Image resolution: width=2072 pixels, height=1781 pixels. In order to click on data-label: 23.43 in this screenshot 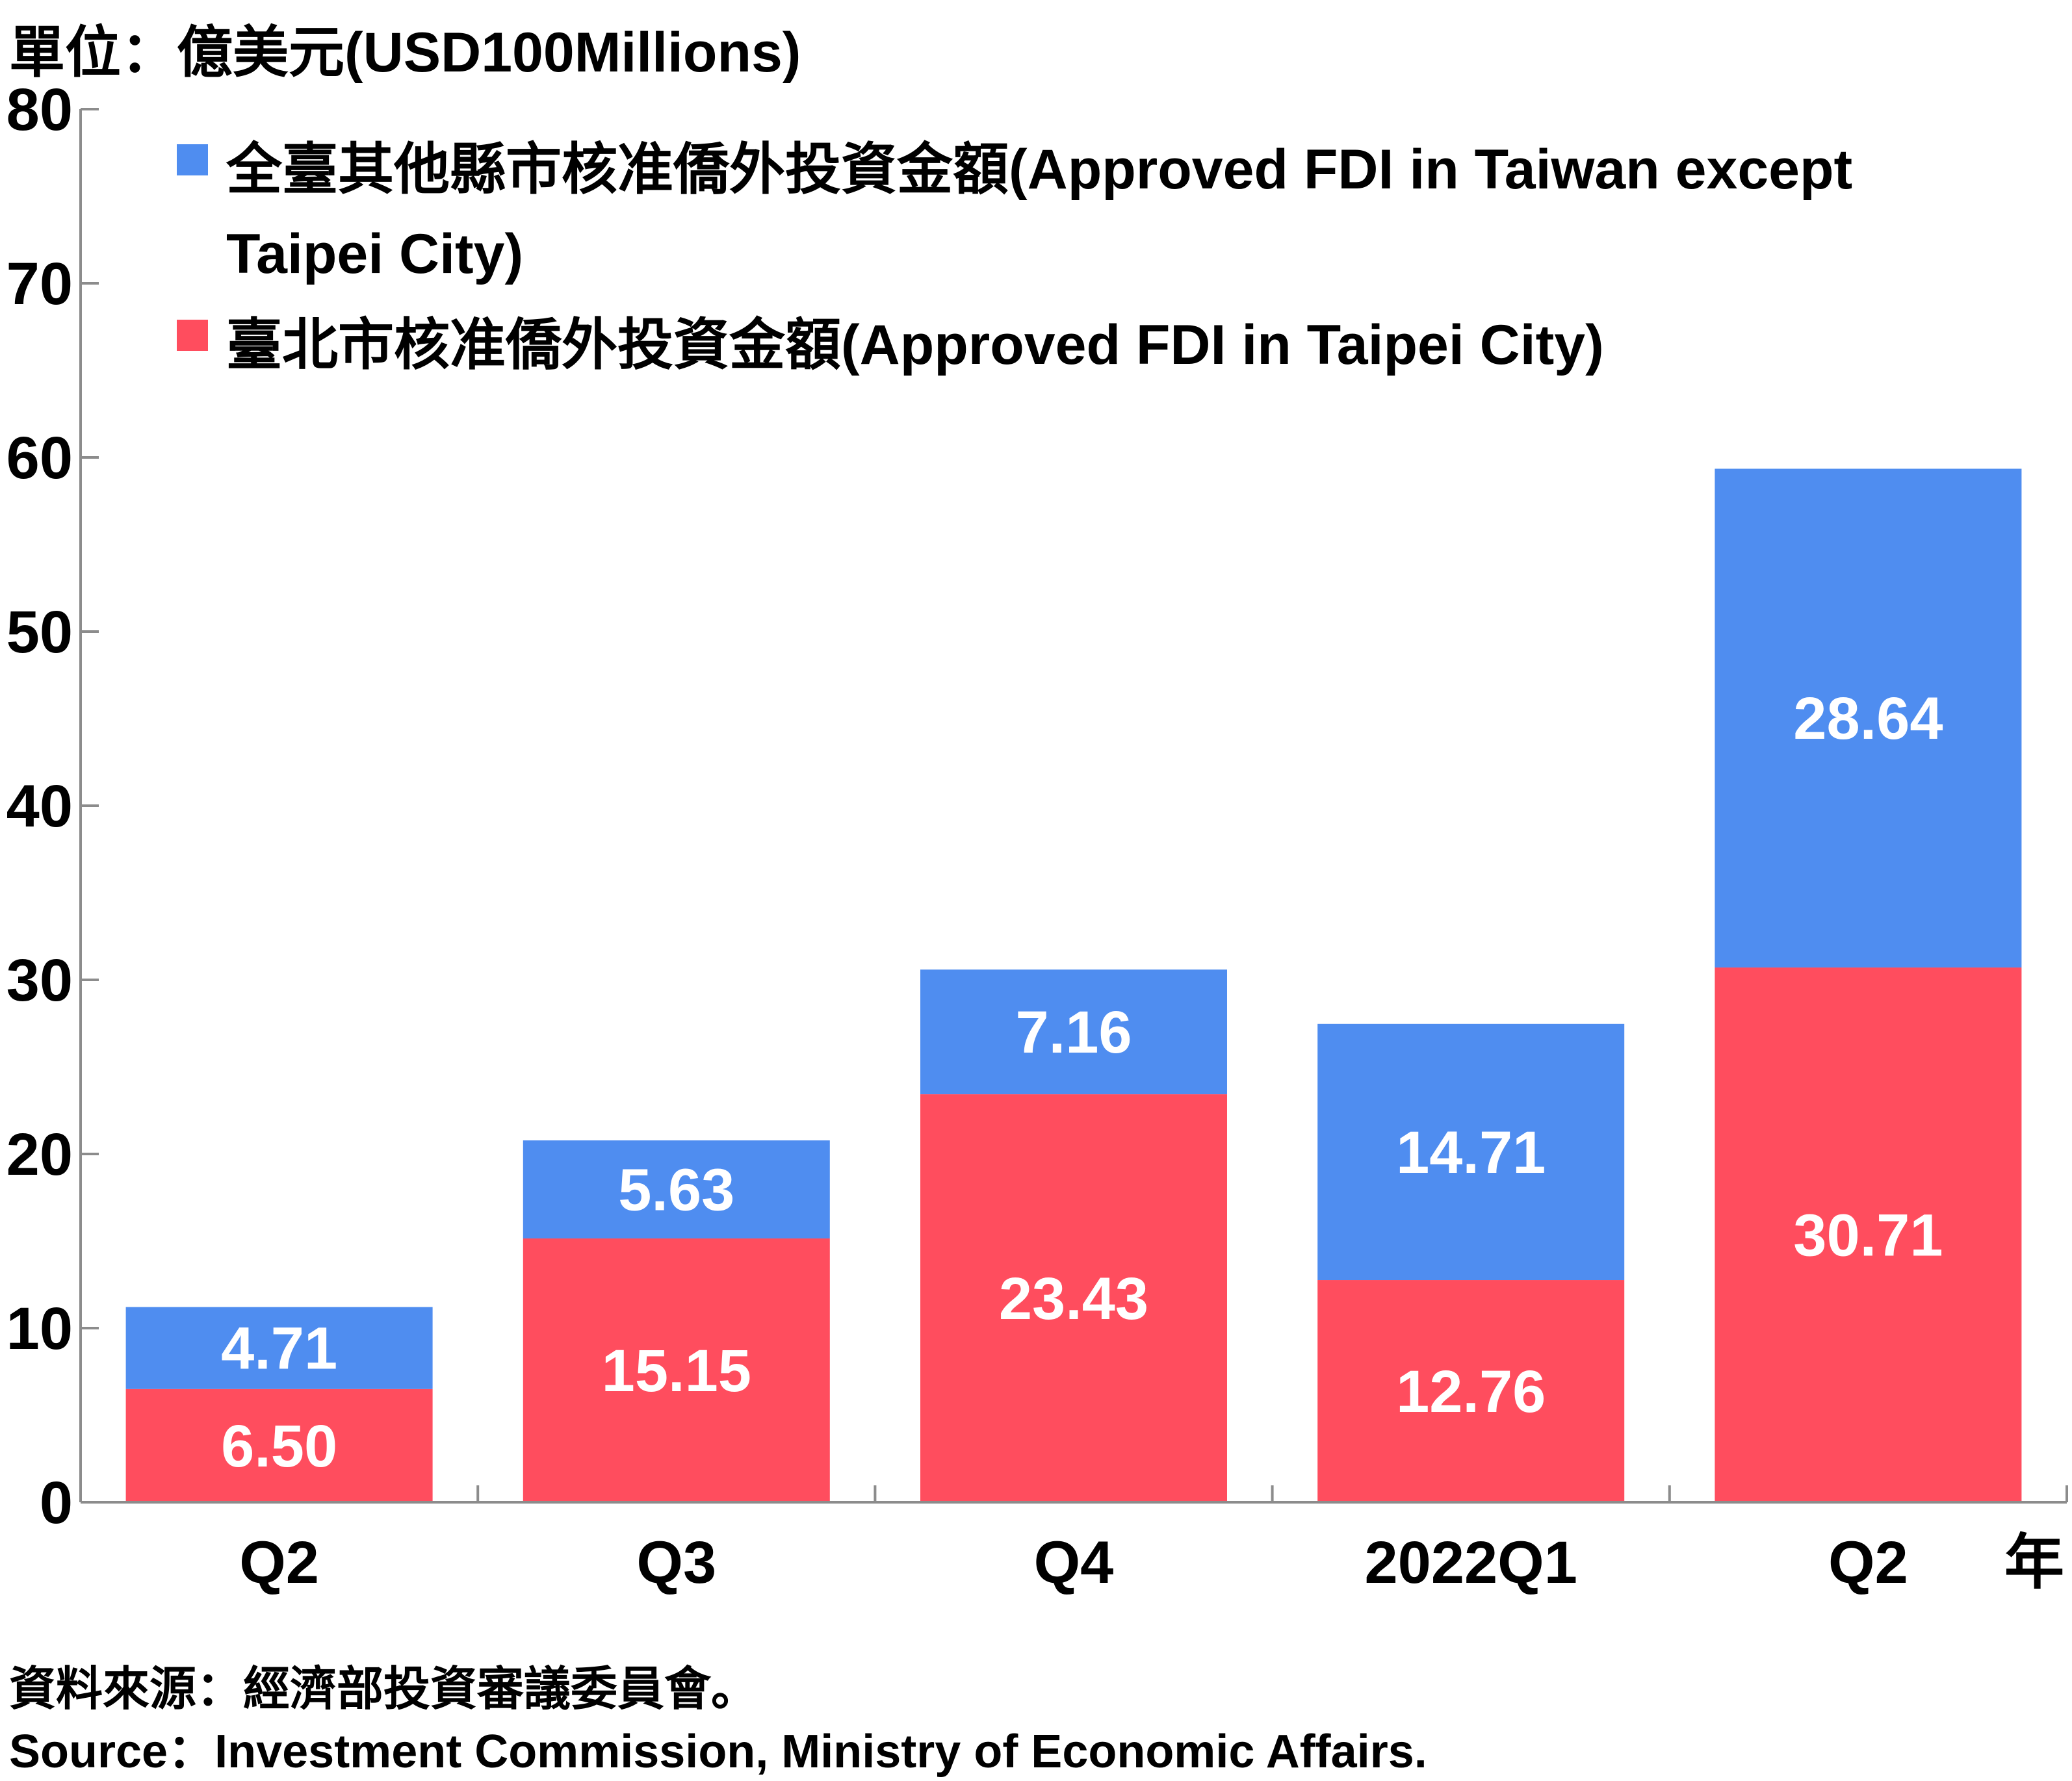, I will do `click(1073, 1299)`.